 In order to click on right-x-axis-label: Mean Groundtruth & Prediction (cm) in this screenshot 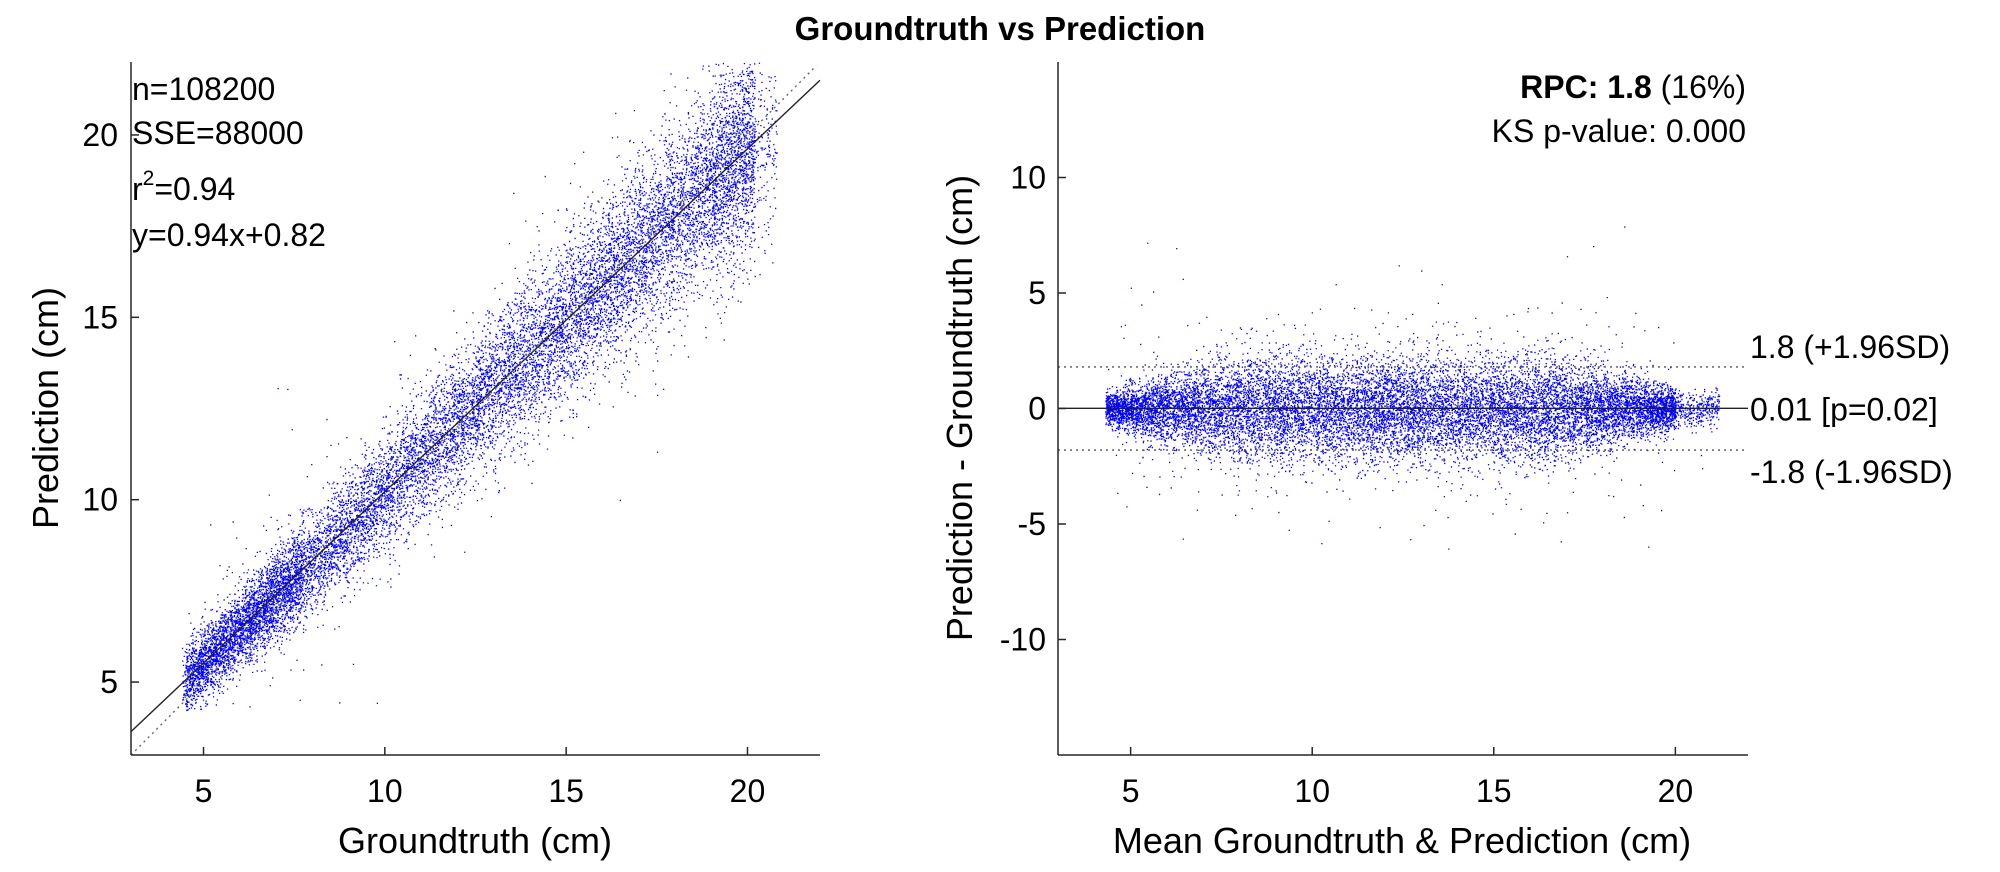, I will do `click(1402, 840)`.